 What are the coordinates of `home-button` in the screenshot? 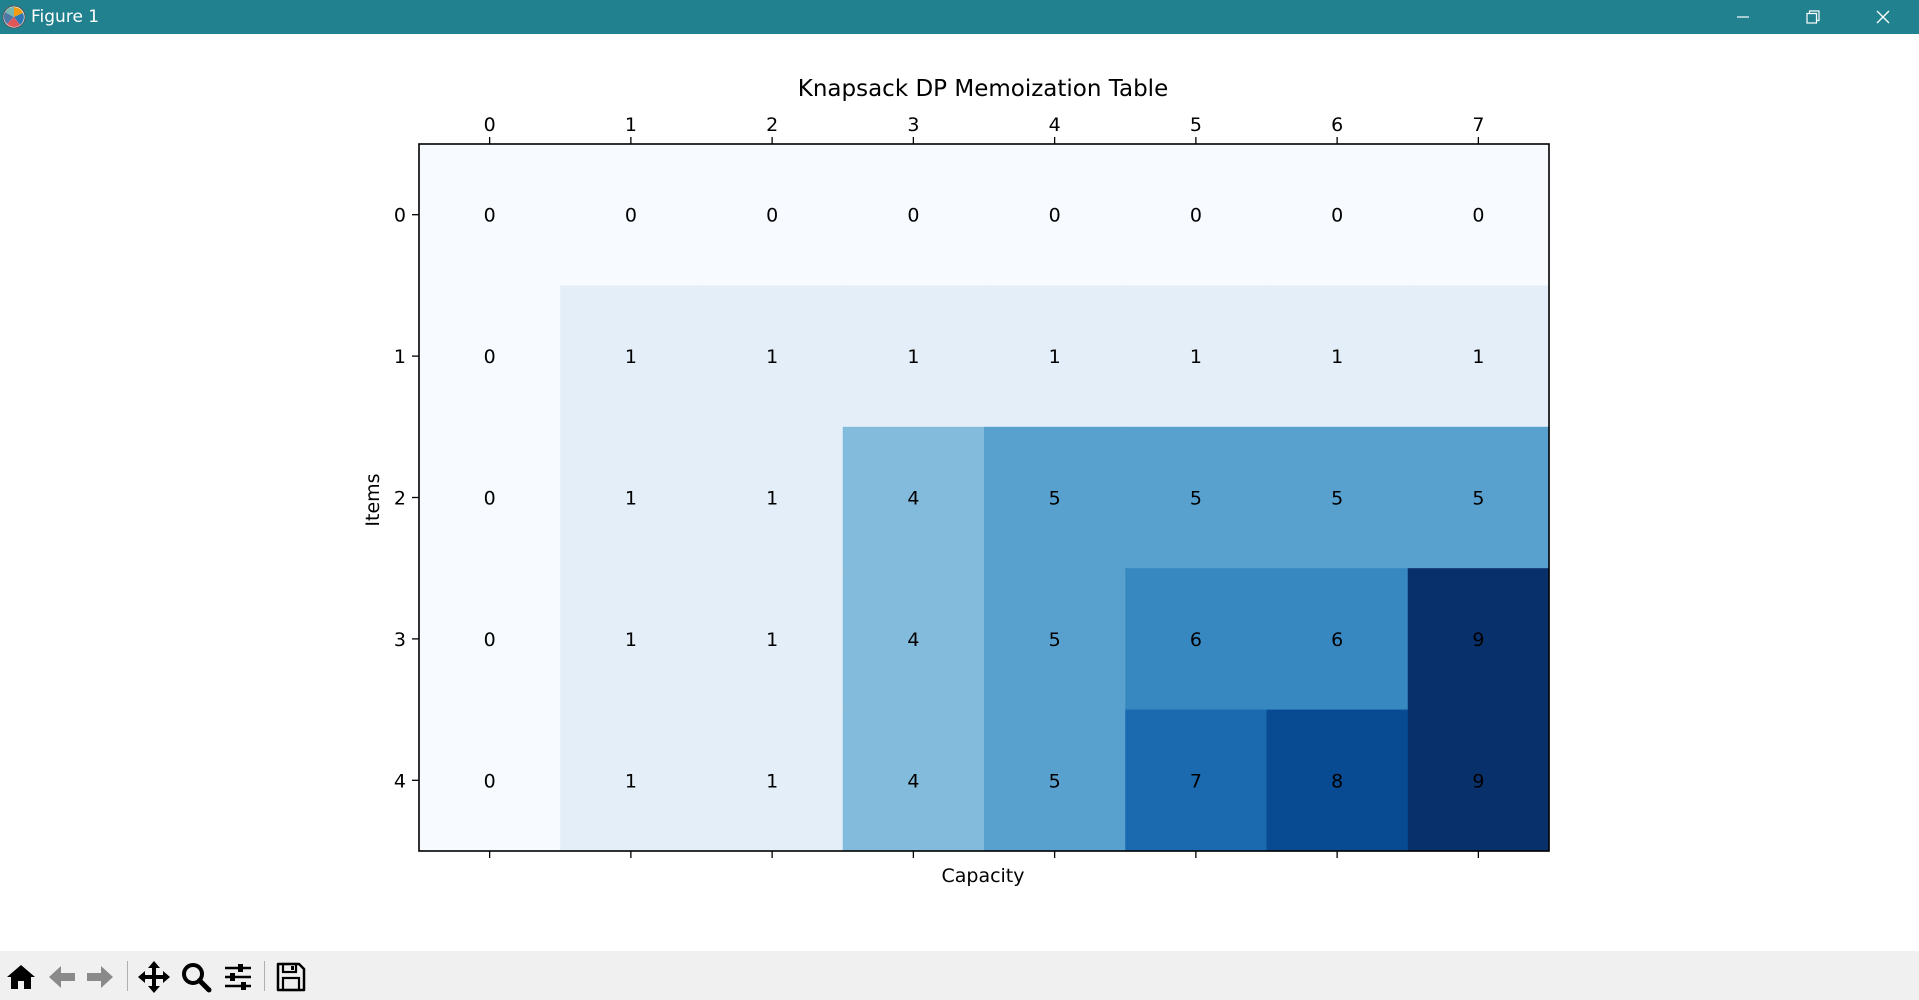 It's located at (21, 977).